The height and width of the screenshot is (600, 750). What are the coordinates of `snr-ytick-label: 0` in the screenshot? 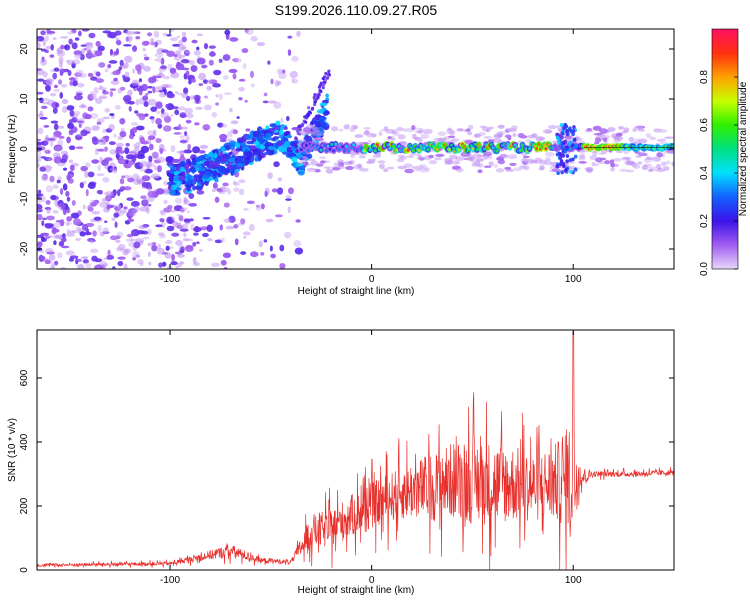 It's located at (24, 570).